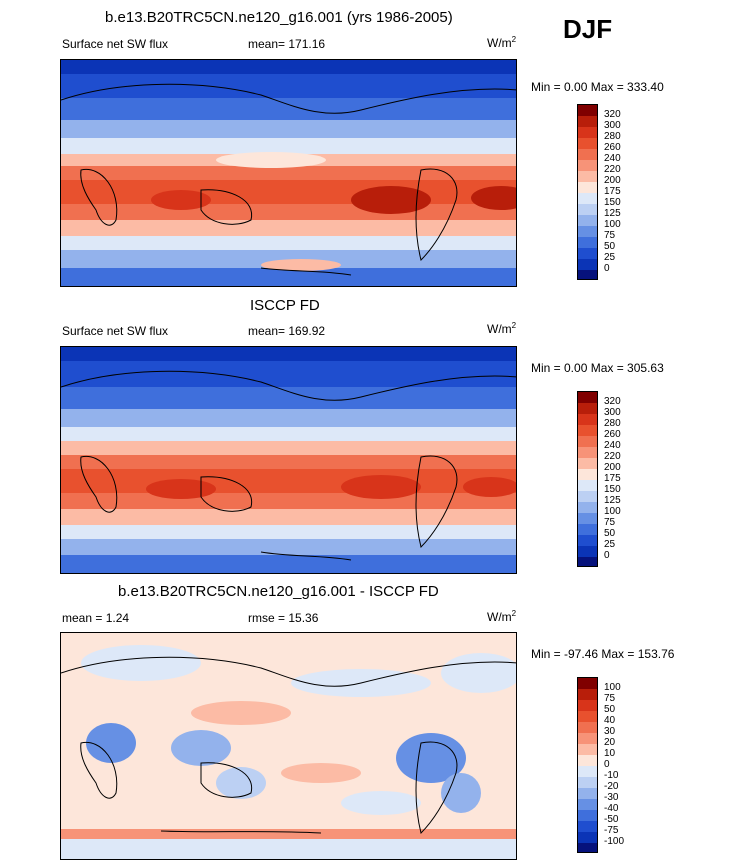 The width and height of the screenshot is (733, 866). Describe the element at coordinates (612, 202) in the screenshot. I see `panel1-colorbar-tick: 150` at that location.